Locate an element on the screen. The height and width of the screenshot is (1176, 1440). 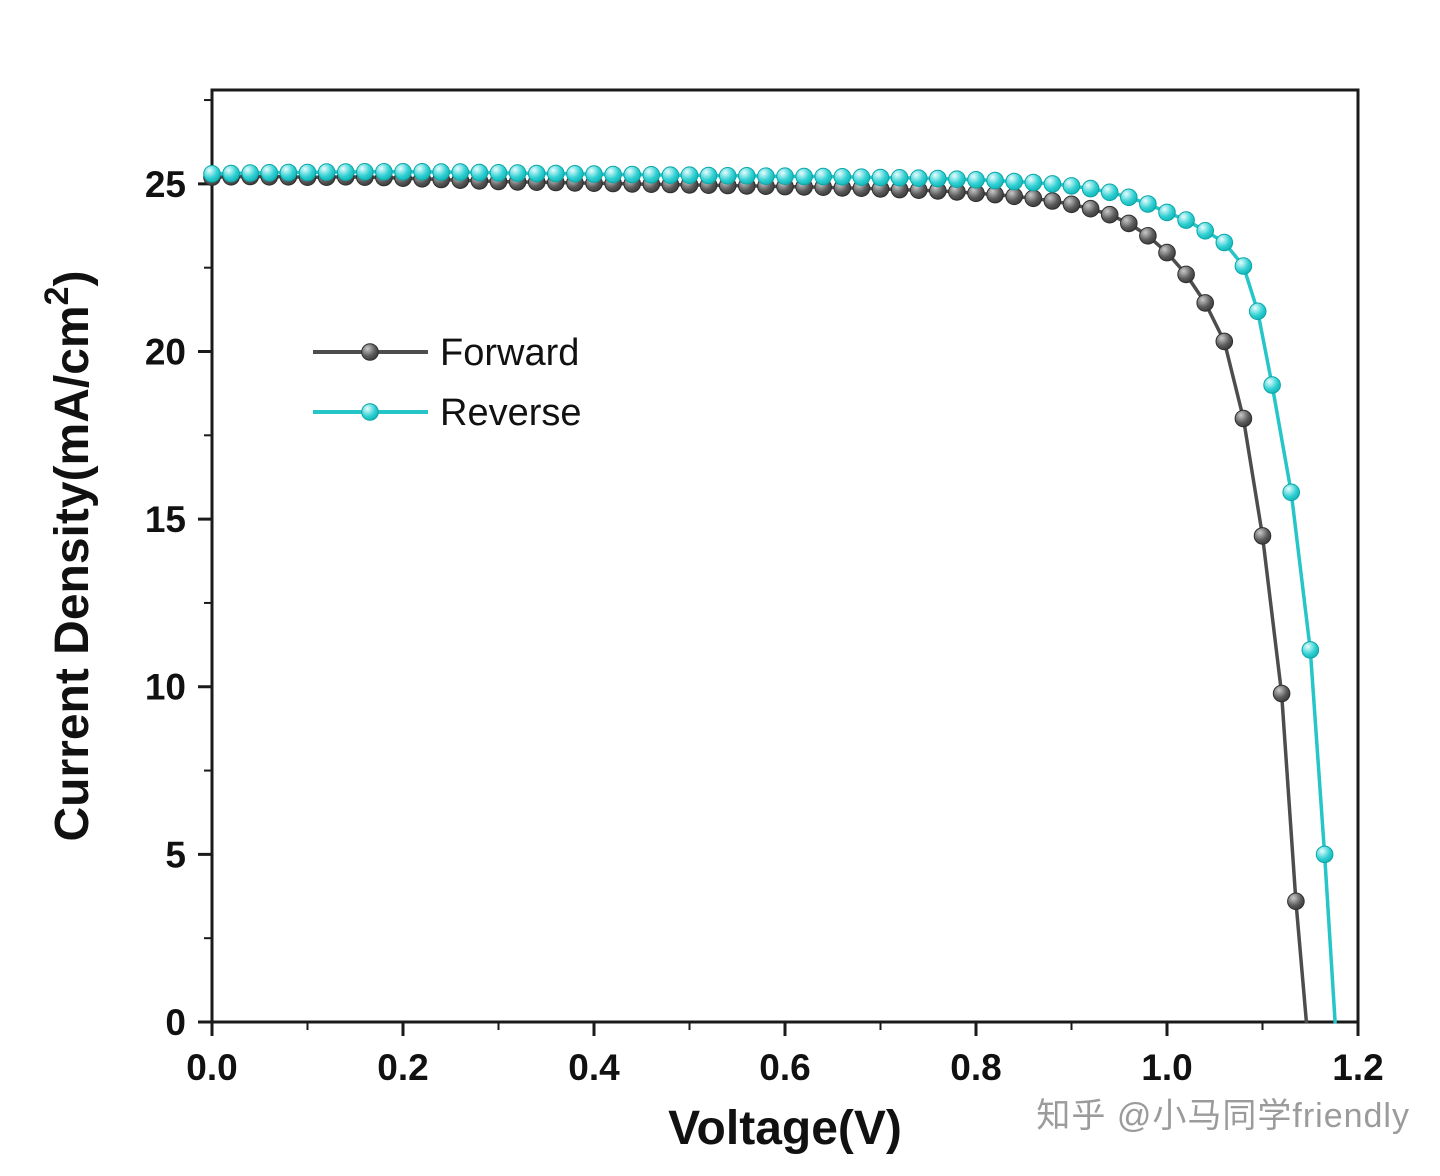
y-tick-label: 5 is located at coordinates (175, 854).